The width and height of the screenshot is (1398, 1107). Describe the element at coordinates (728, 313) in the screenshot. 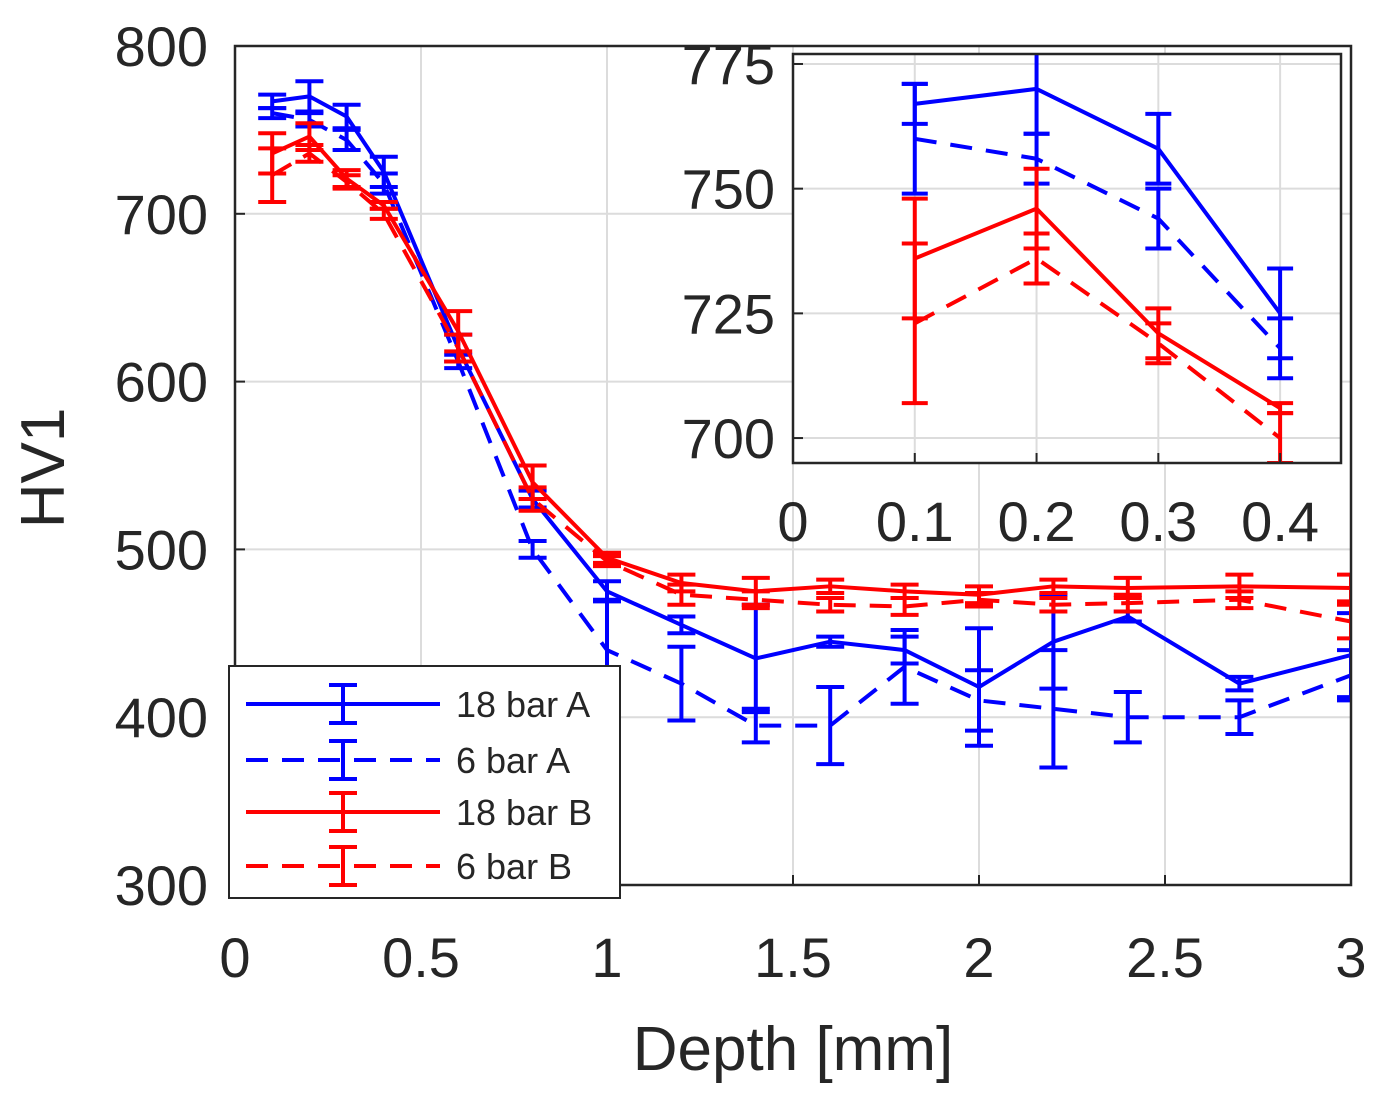

I see `inset-y-tick-label: 725` at that location.